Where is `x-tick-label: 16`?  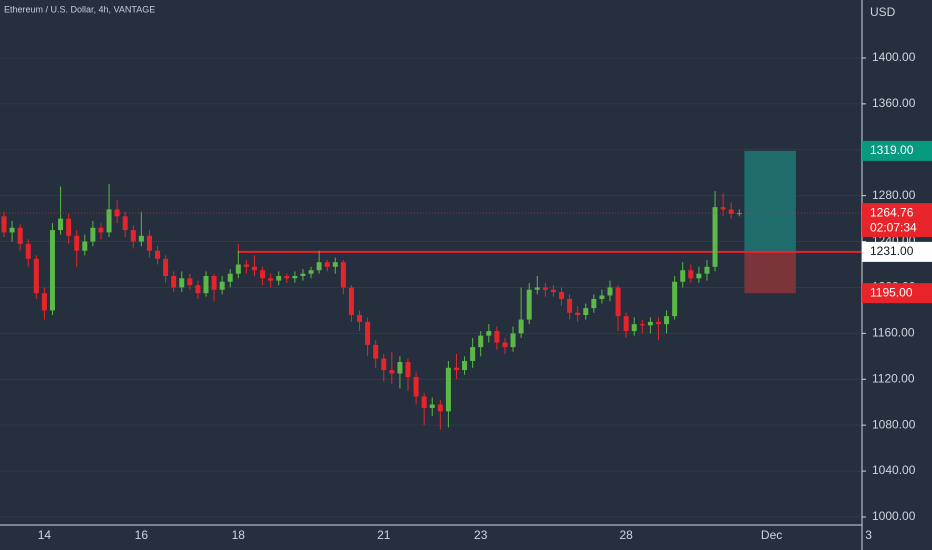 x-tick-label: 16 is located at coordinates (142, 535).